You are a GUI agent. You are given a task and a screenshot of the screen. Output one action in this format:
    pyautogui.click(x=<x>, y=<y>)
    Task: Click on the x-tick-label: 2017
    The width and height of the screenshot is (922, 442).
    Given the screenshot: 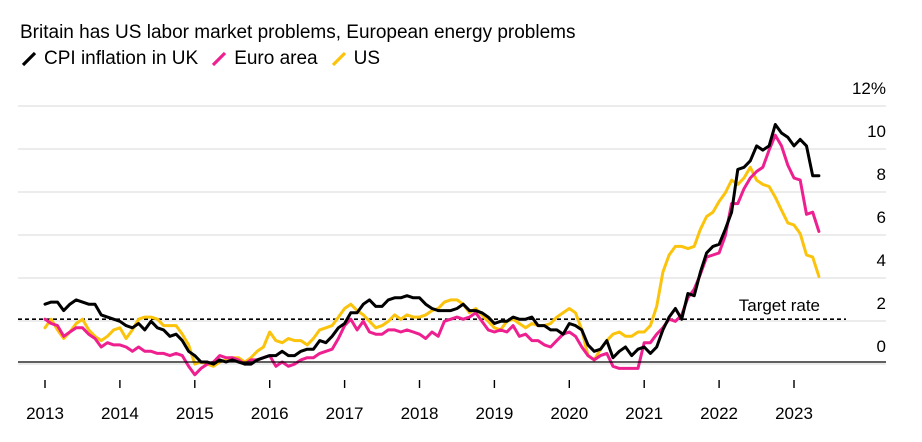 What is the action you would take?
    pyautogui.click(x=345, y=413)
    